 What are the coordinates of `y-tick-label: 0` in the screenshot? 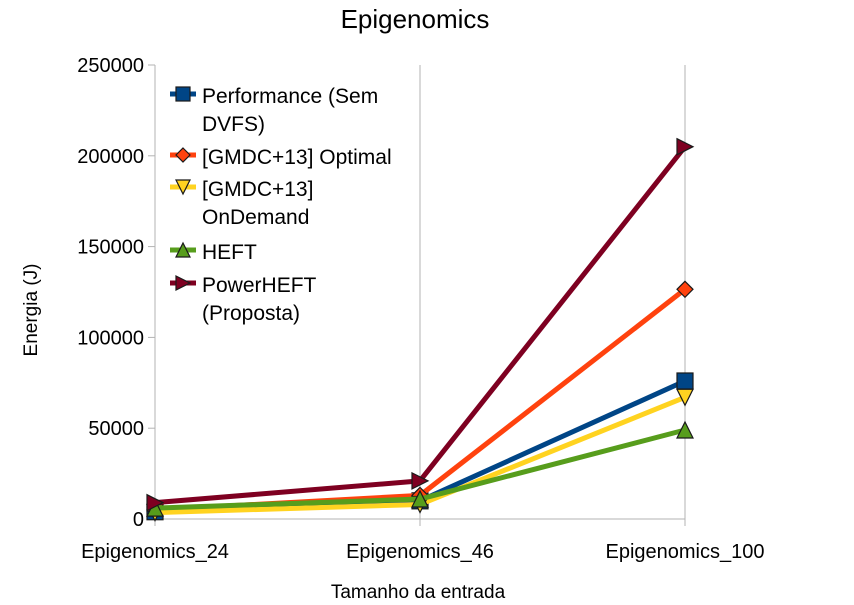 It's located at (138, 520).